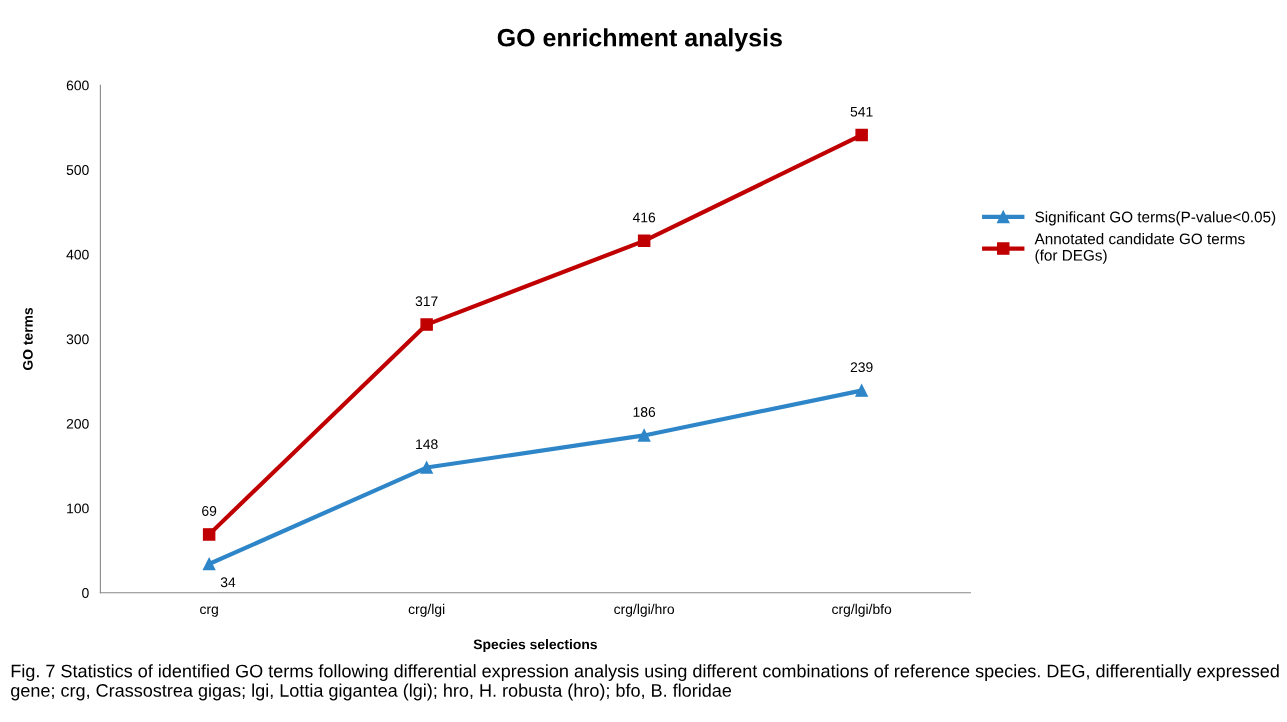 The image size is (1287, 722). What do you see at coordinates (427, 444) in the screenshot?
I see `data-label: 148` at bounding box center [427, 444].